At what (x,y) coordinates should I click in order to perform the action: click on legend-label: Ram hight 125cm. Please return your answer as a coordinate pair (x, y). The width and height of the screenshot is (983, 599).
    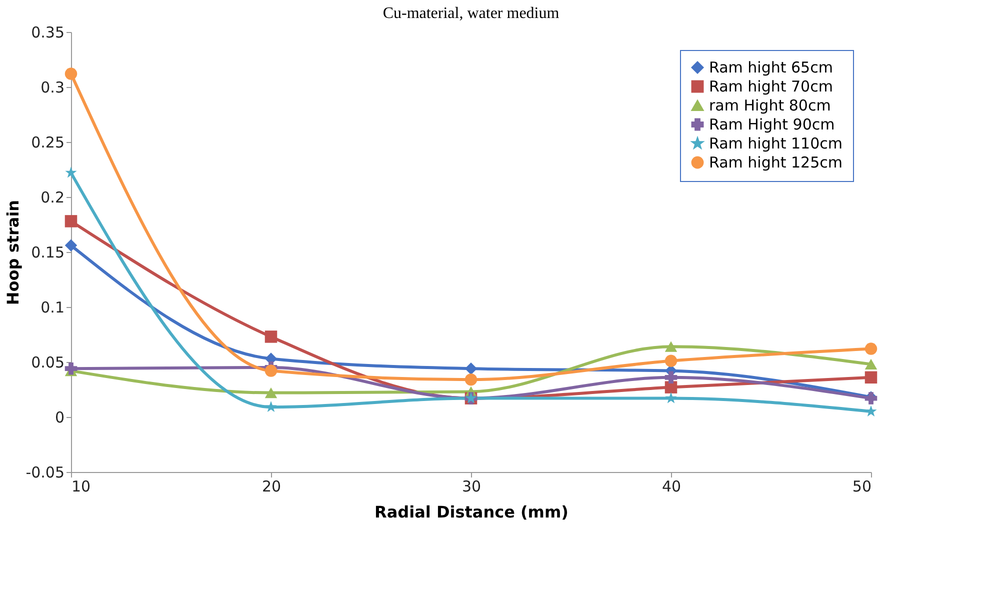
    Looking at the image, I should click on (776, 163).